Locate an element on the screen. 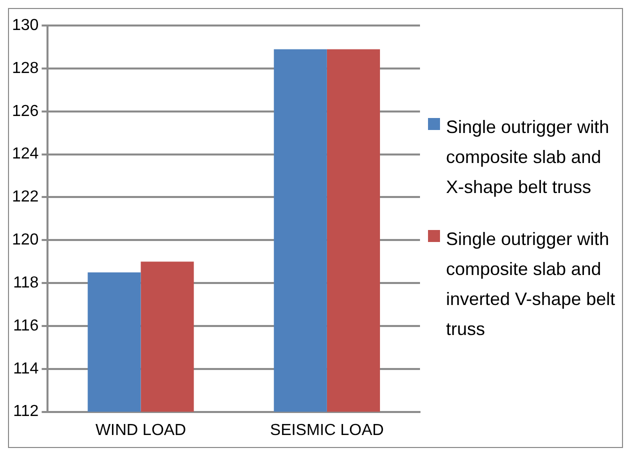  x-tick-label: WIND LOAD is located at coordinates (140, 430).